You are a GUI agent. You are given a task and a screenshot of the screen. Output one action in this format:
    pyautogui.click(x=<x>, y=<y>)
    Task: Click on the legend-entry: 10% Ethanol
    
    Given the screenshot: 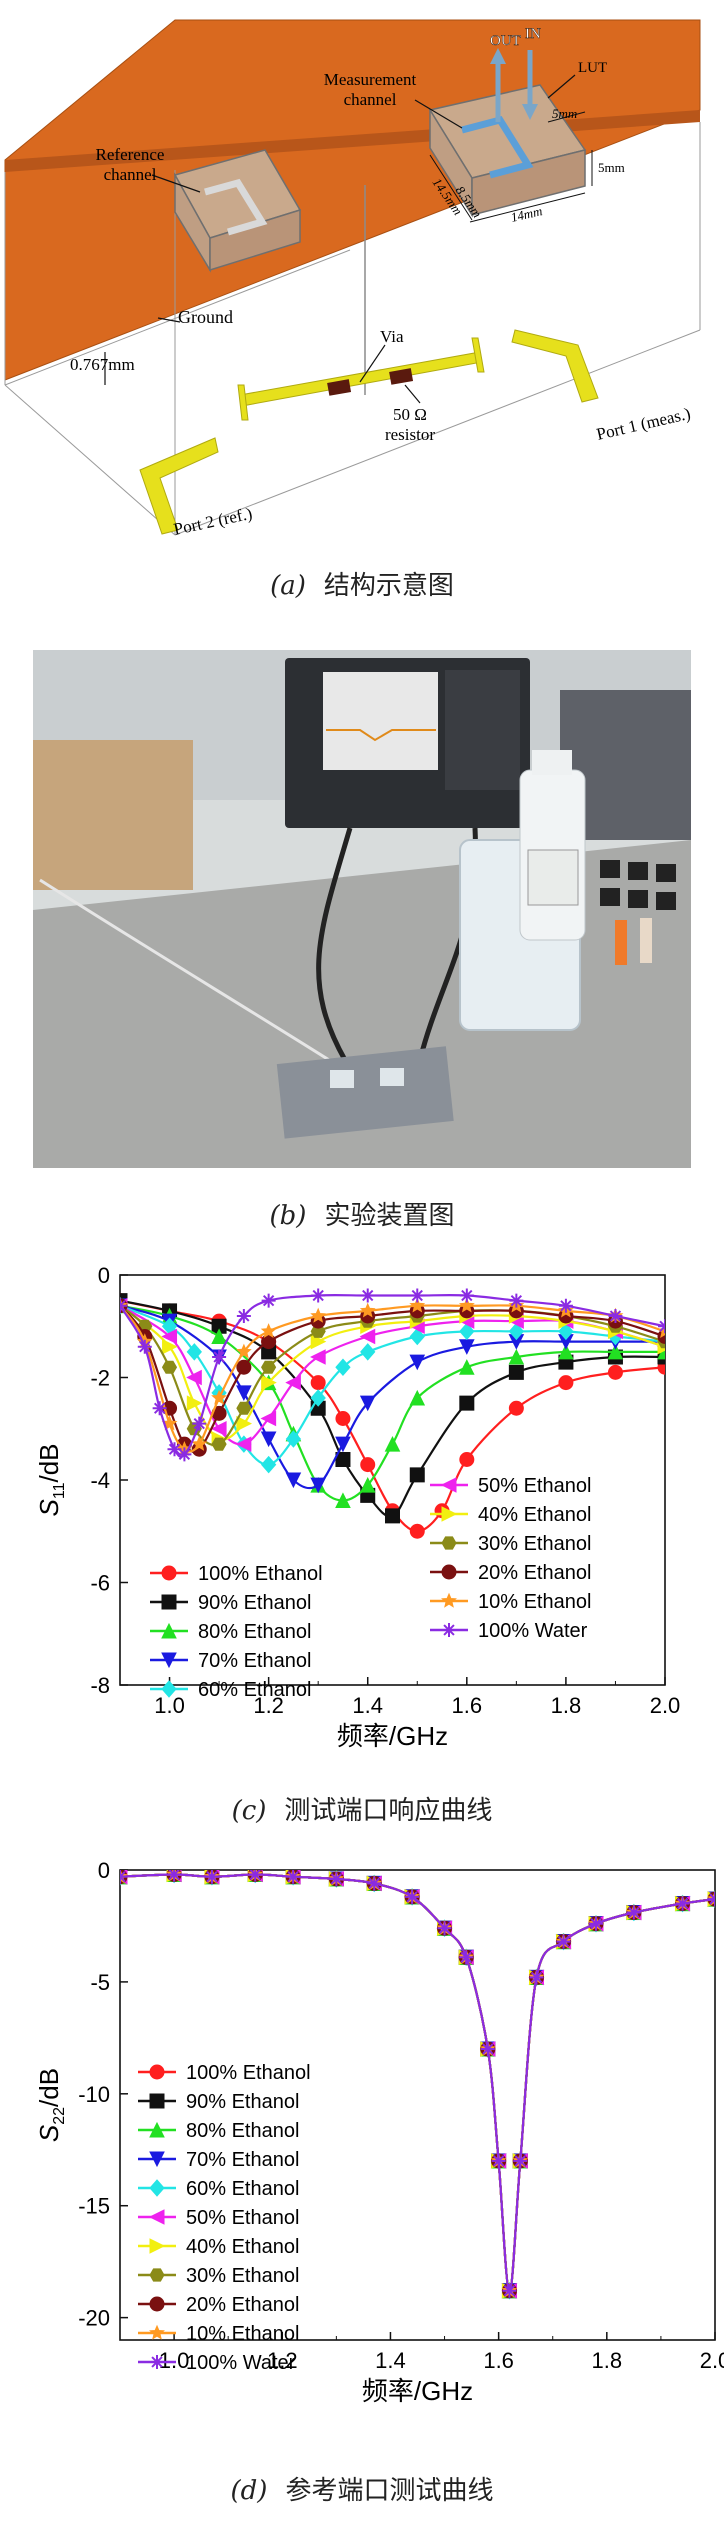 What is the action you would take?
    pyautogui.click(x=218, y=2334)
    